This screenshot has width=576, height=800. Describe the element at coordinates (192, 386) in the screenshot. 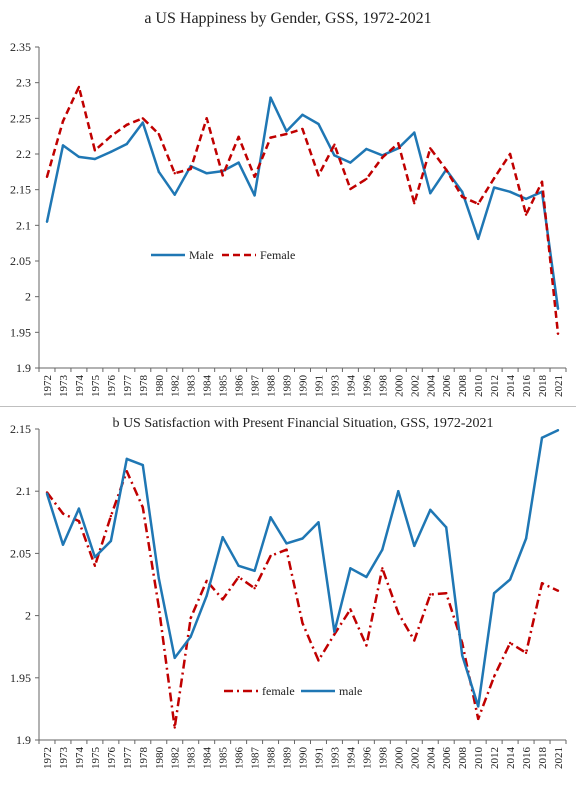

I see `x-tick-label: 1983` at that location.